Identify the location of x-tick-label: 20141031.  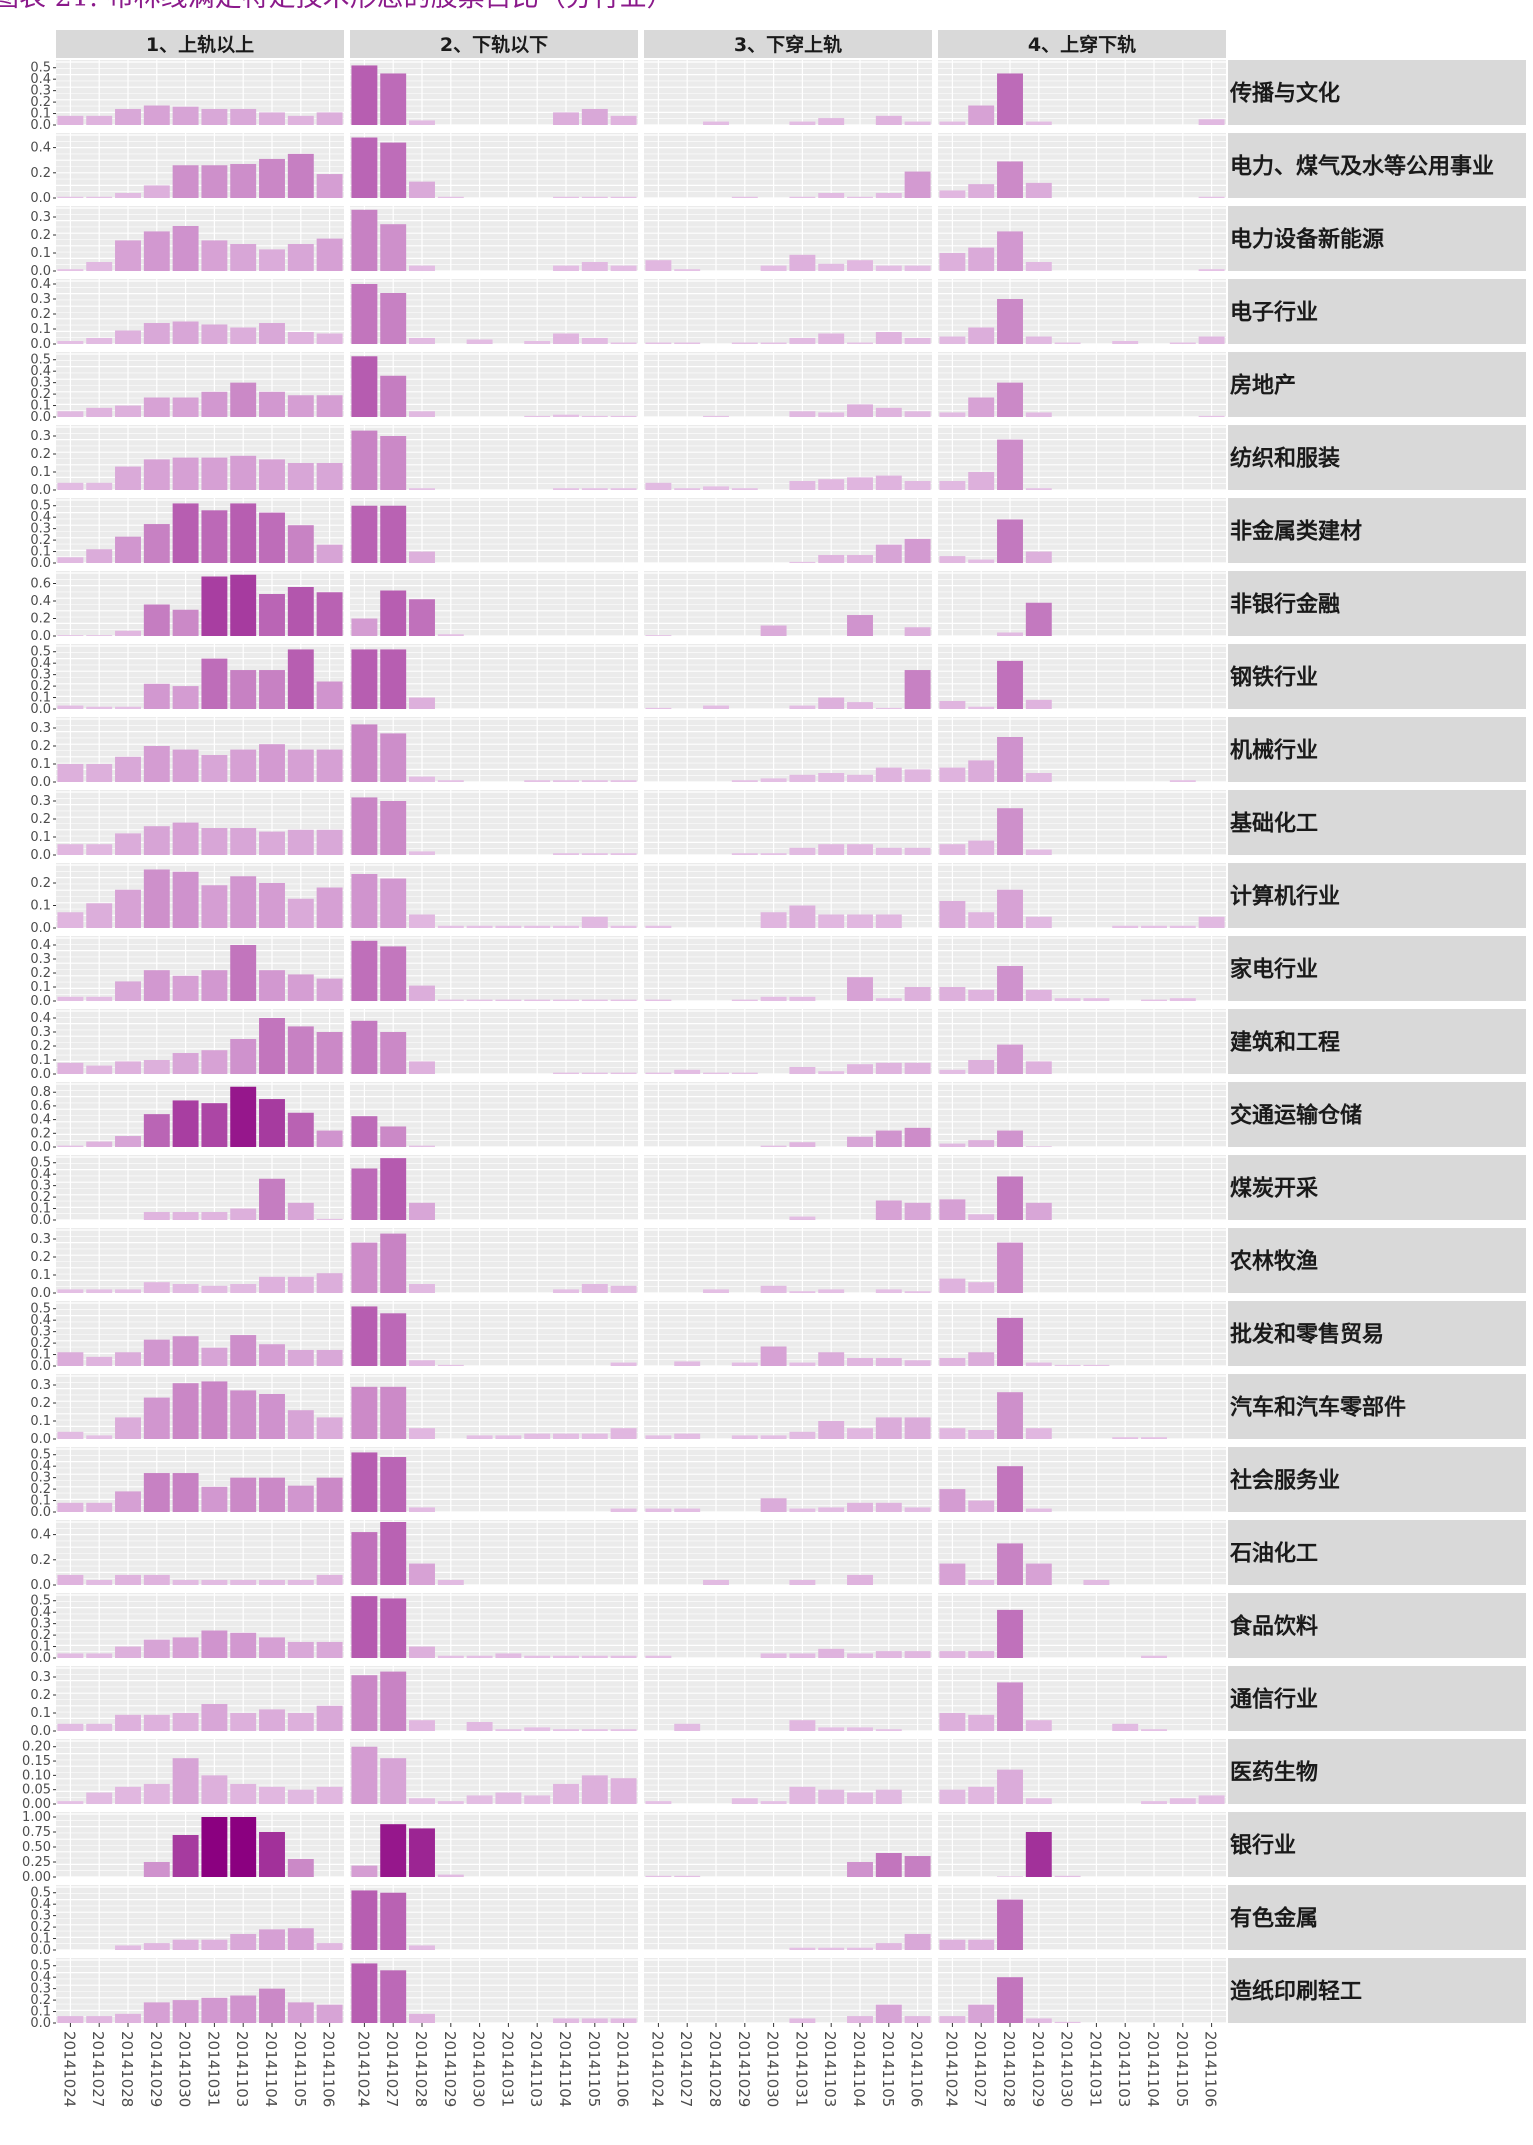
(1095, 2069).